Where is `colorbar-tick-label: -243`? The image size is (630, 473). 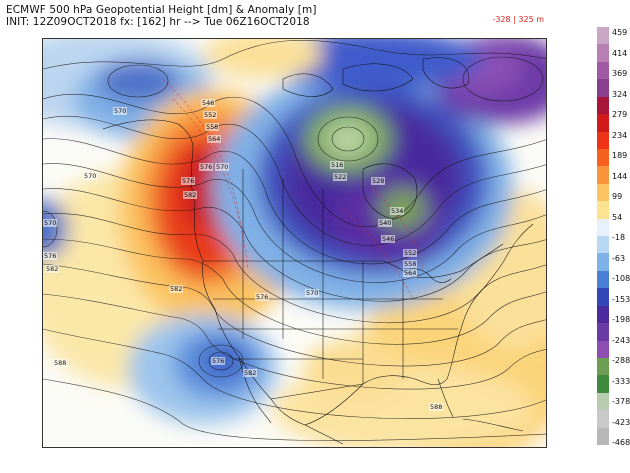 colorbar-tick-label: -243 is located at coordinates (621, 340).